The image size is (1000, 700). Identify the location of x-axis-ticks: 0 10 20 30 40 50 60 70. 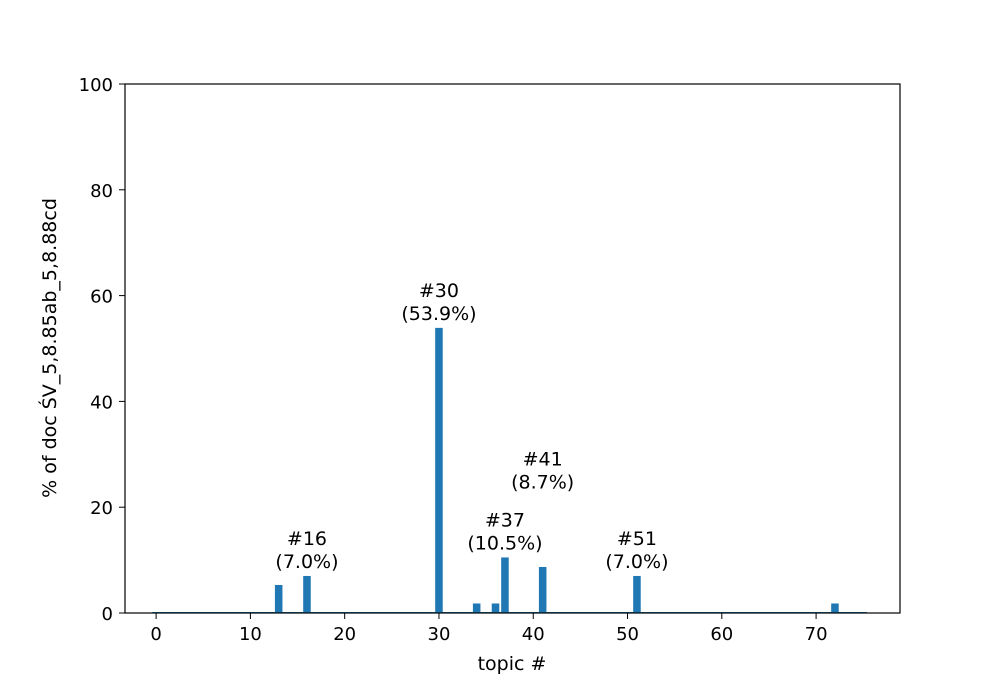
(489, 629).